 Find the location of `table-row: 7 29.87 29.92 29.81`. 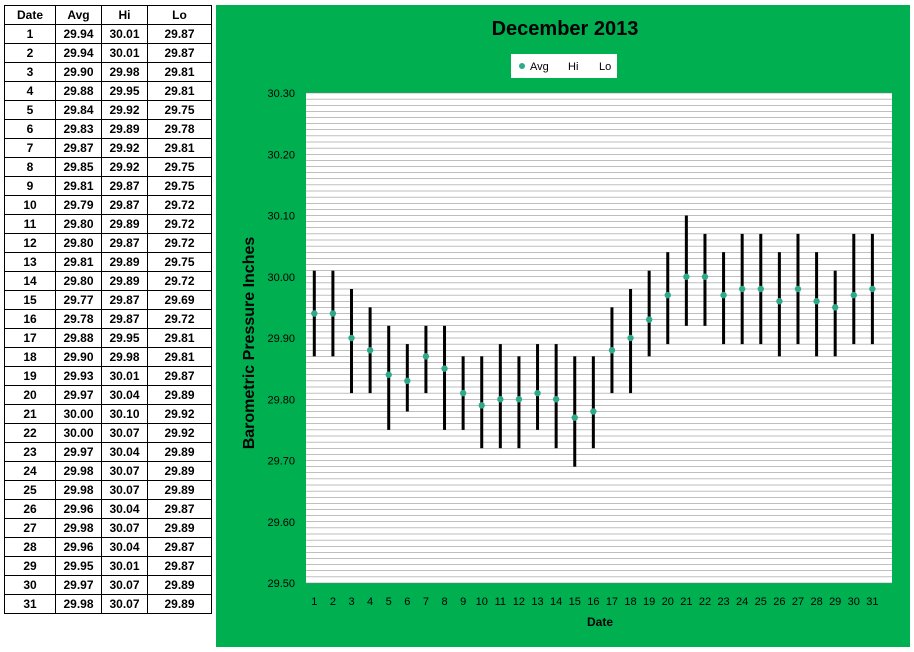

table-row: 7 29.87 29.92 29.81 is located at coordinates (108, 148).